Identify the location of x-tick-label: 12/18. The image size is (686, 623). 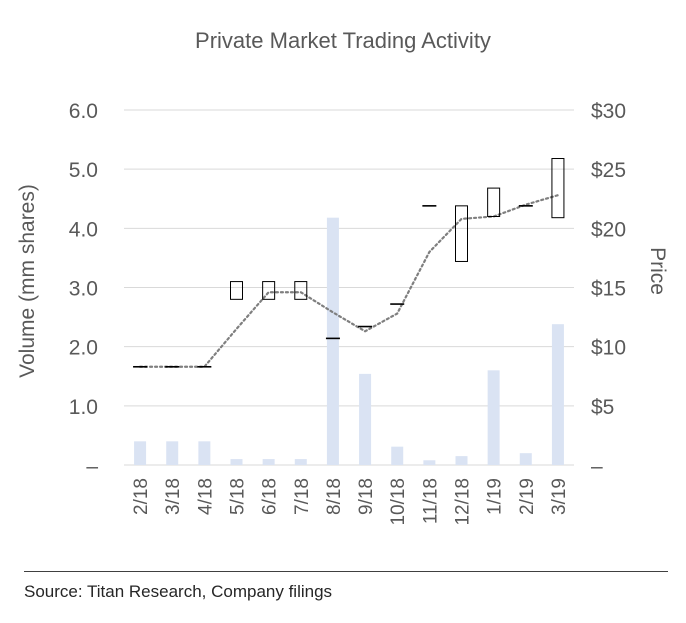
(463, 502).